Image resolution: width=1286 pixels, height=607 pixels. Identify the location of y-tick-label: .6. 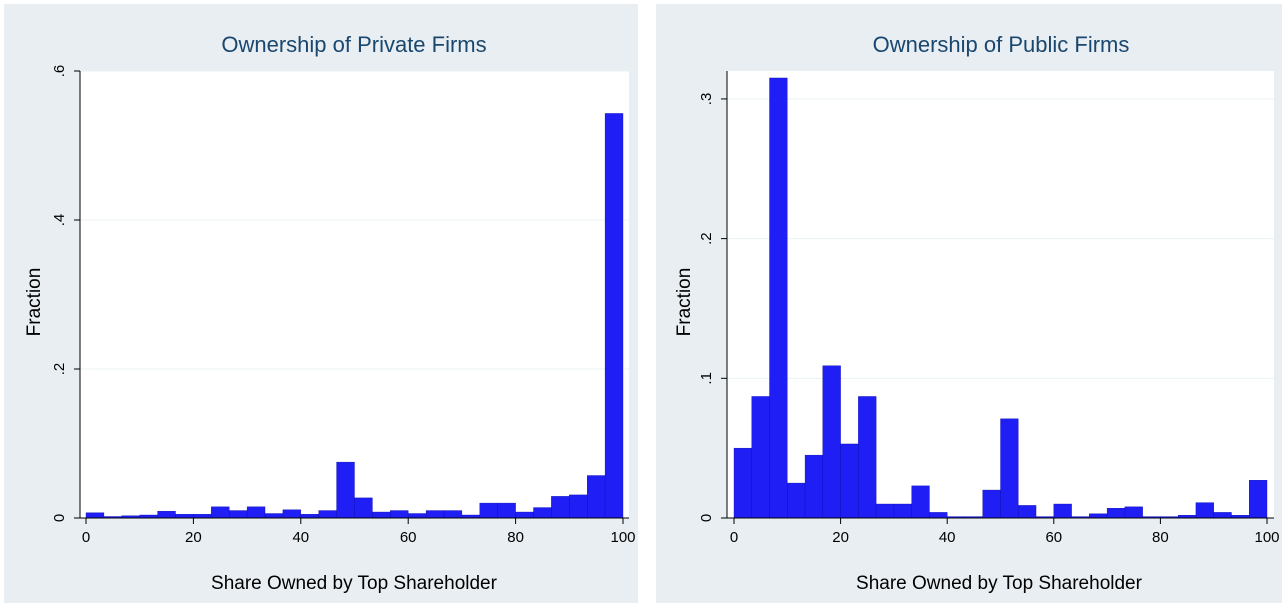
(59, 71).